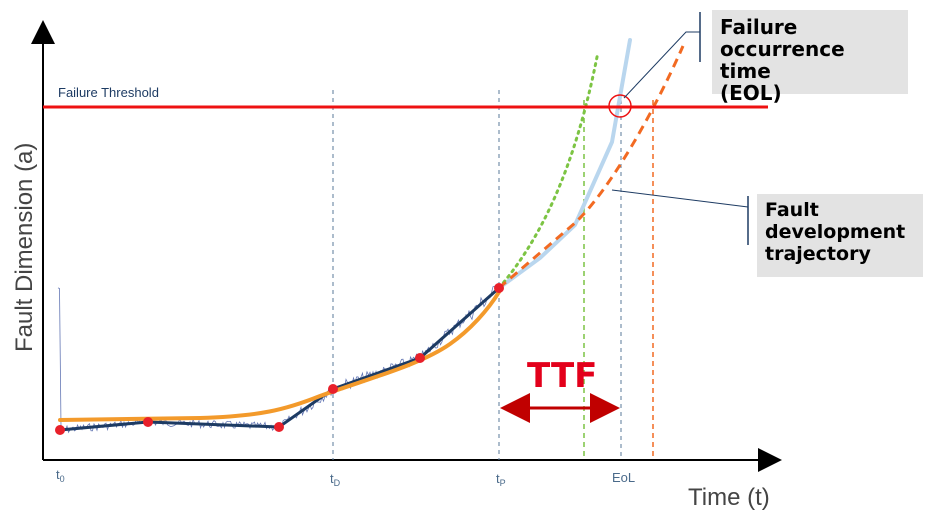 This screenshot has height=522, width=925. I want to click on trajectory-callout-line: trajectory, so click(818, 253).